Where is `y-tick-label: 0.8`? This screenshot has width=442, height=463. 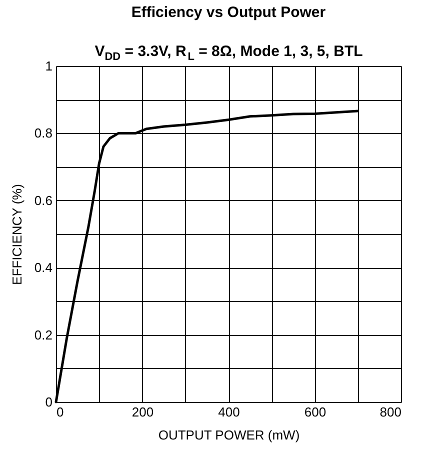
y-tick-label: 0.8 is located at coordinates (43, 133).